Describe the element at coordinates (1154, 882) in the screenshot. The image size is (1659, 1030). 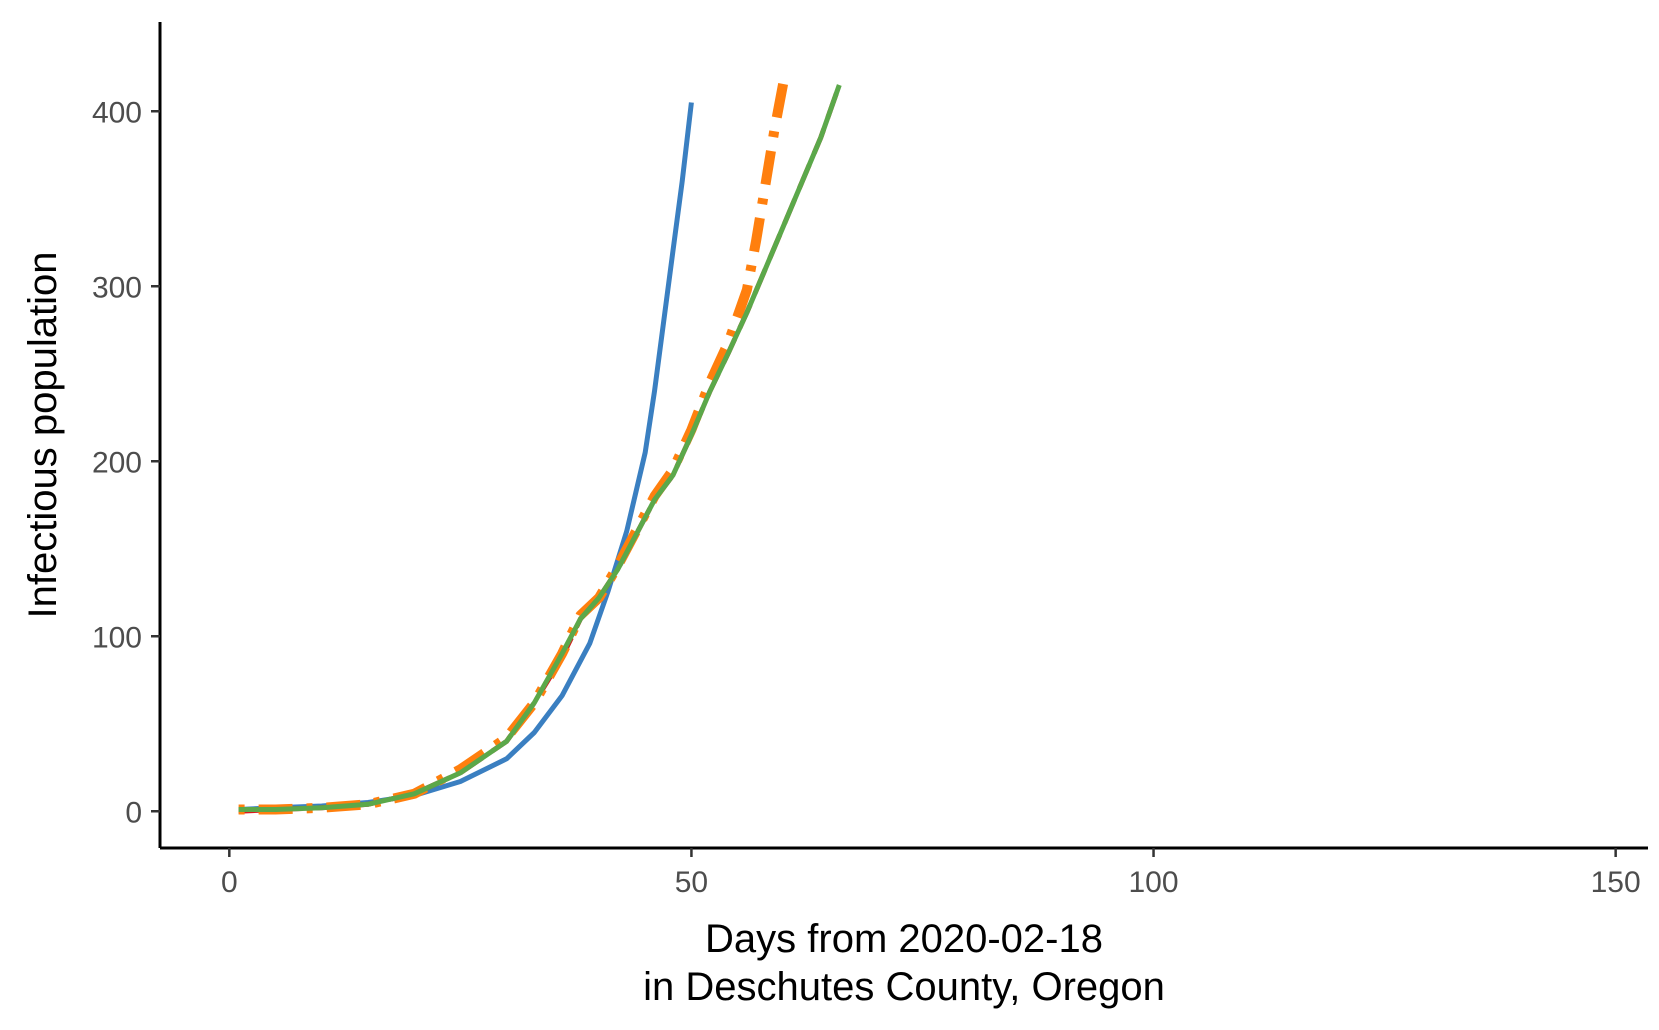
I see `x-tick-label: 100` at that location.